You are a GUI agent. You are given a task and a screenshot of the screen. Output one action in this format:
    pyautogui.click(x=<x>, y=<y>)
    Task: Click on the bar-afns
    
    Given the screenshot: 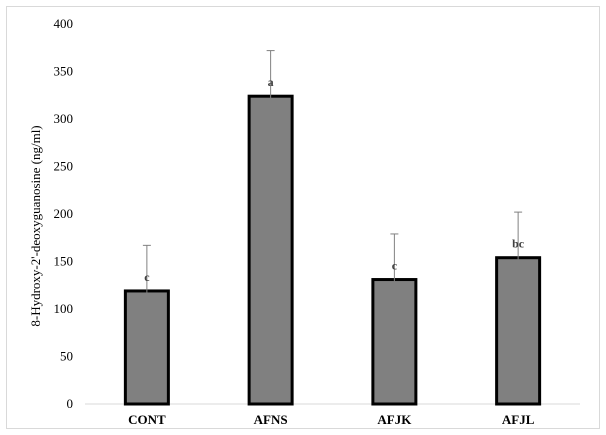 What is the action you would take?
    pyautogui.click(x=270, y=250)
    